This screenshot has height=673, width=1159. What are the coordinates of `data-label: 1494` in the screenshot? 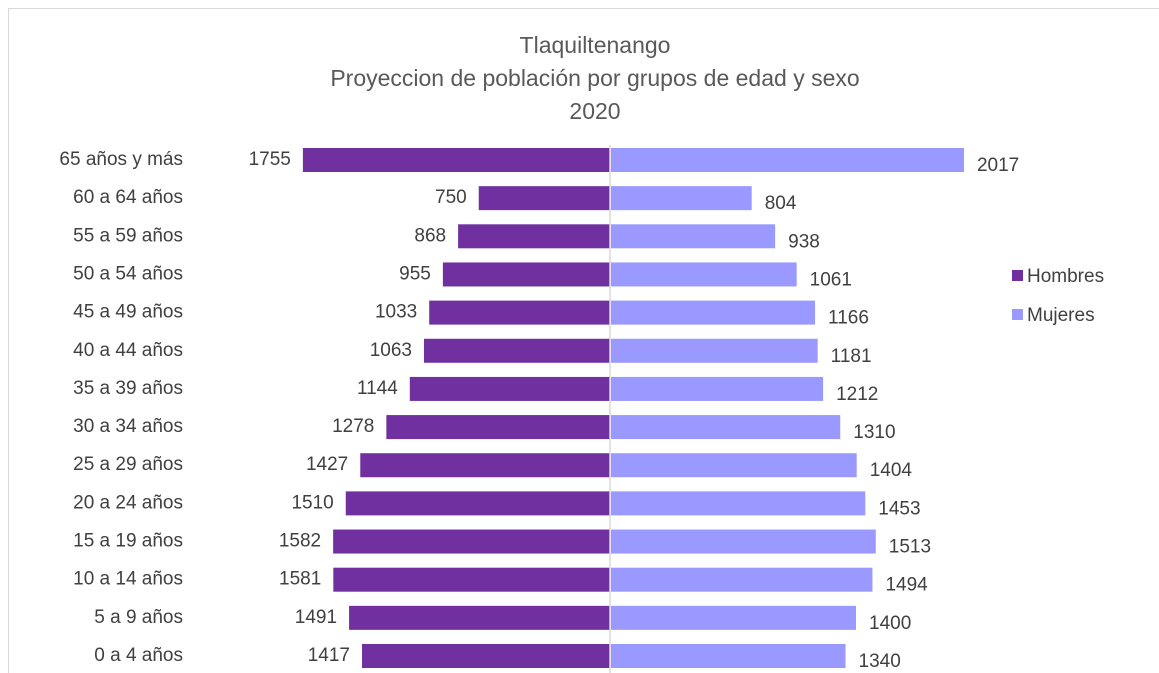 It's located at (906, 585).